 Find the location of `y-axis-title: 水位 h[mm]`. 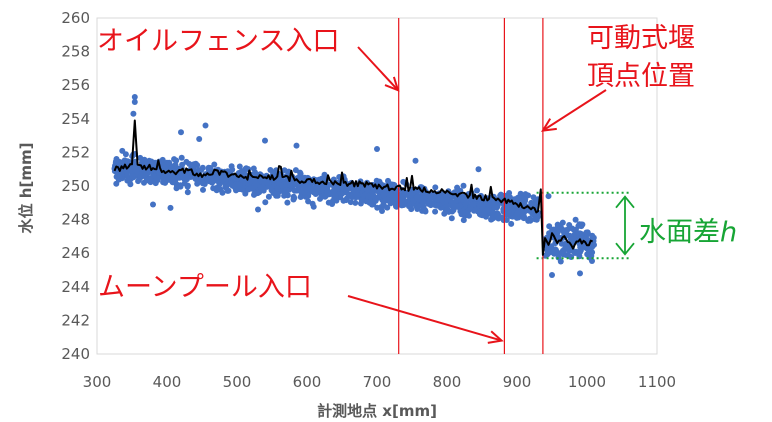

y-axis-title: 水位 h[mm] is located at coordinates (26, 188).